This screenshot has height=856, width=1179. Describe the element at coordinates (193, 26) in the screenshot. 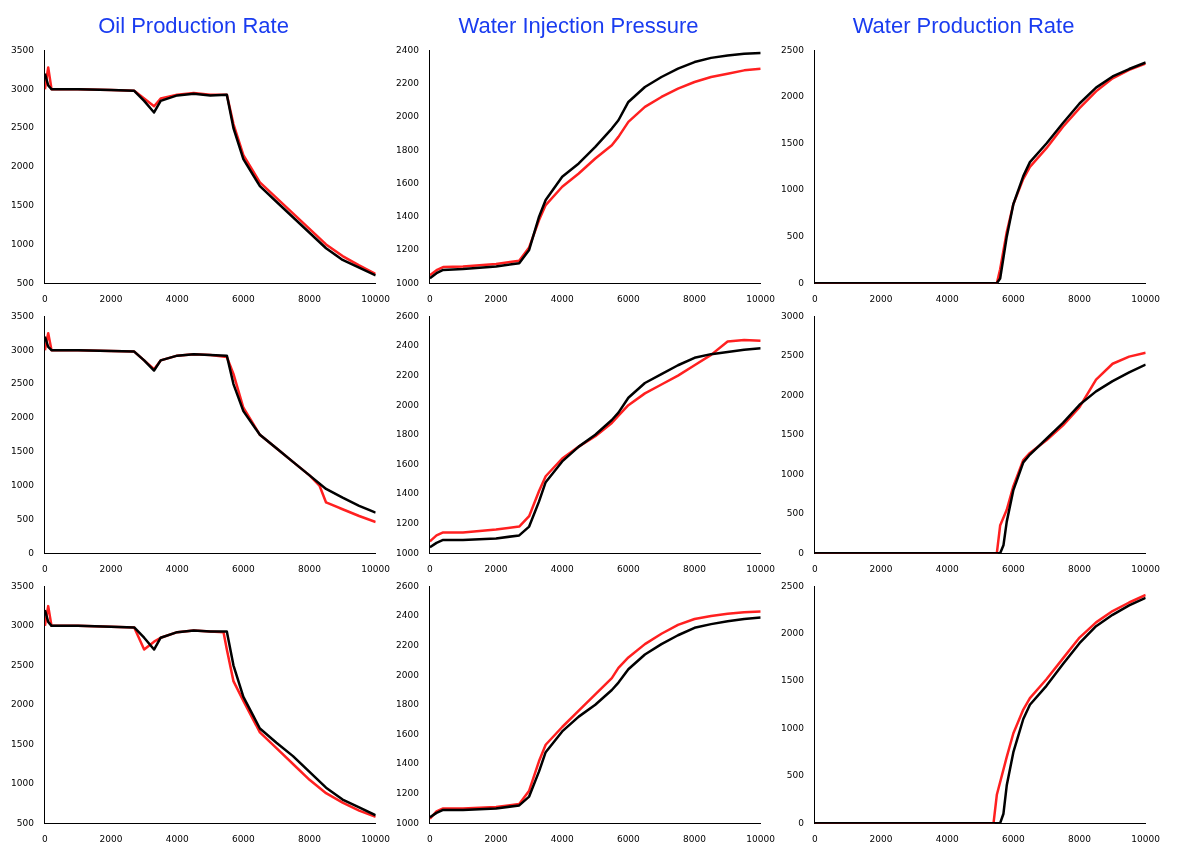

I see `chart-title: Oil Production Rate` at that location.